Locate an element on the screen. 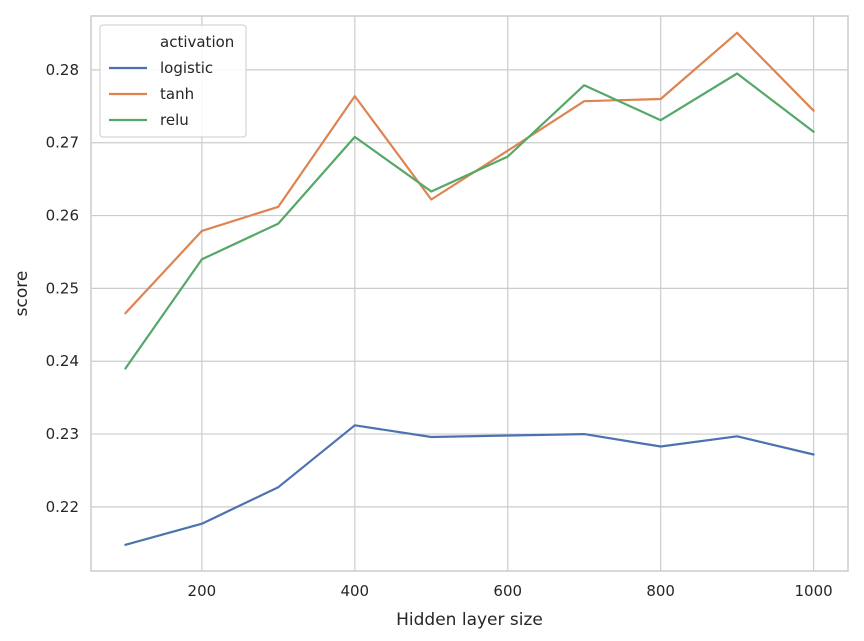  y-tick-label: 0.26 is located at coordinates (62, 216).